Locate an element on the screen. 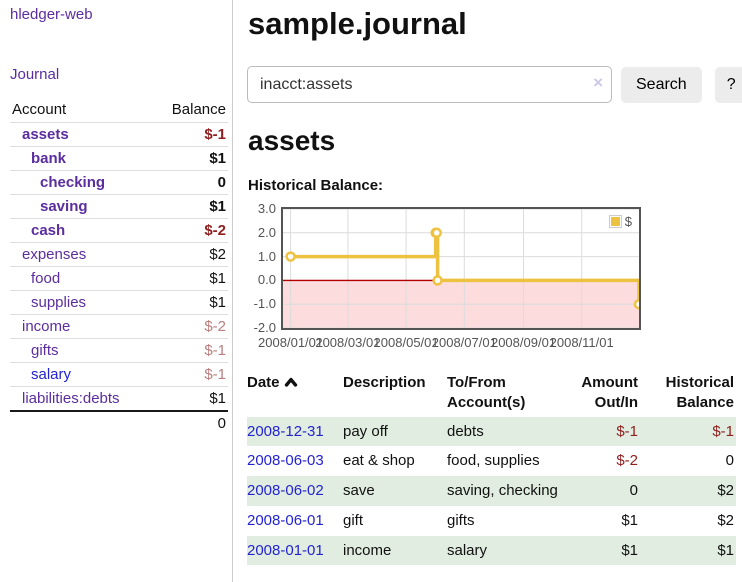 The width and height of the screenshot is (742, 582). search-input is located at coordinates (429, 84).